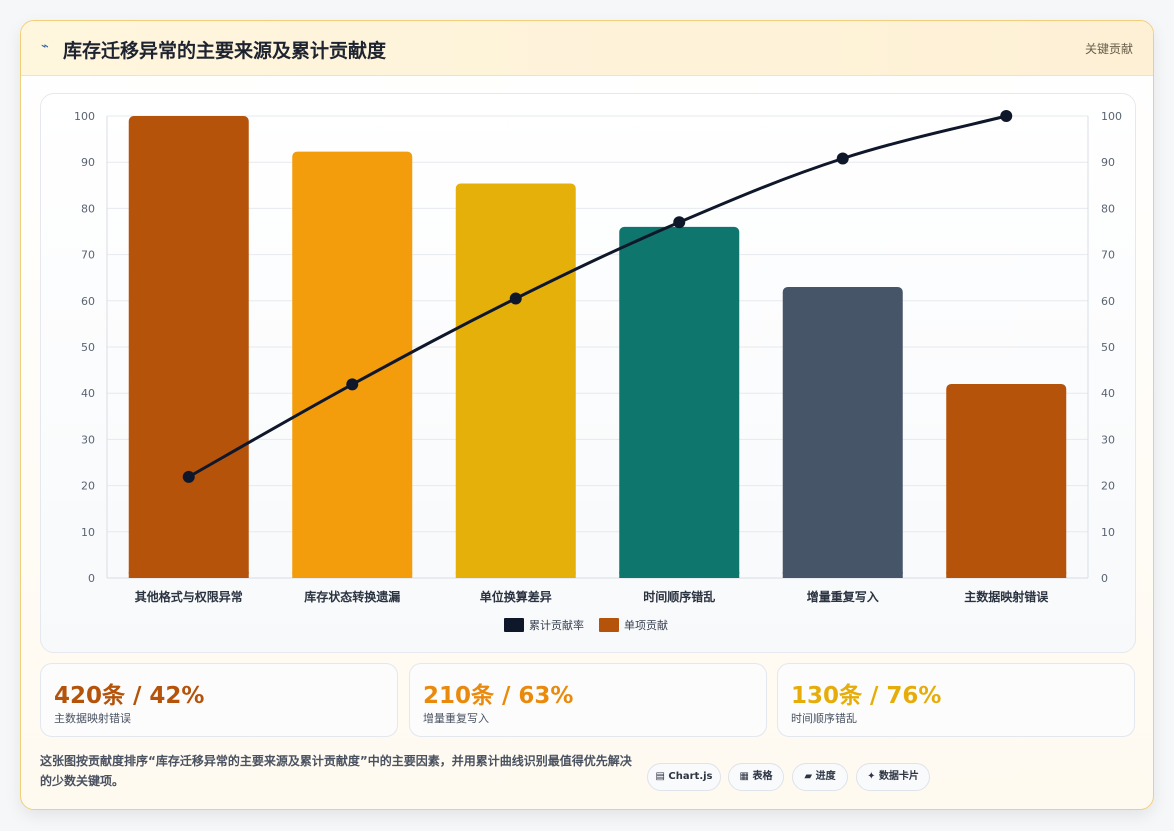  I want to click on x-tick-label: 增量重复写入, so click(843, 596).